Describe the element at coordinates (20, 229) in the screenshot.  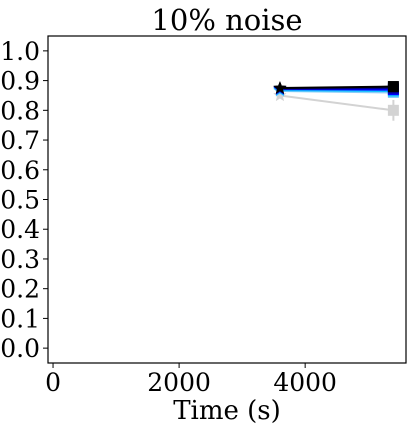
I see `y-tick-label: 0.4` at that location.